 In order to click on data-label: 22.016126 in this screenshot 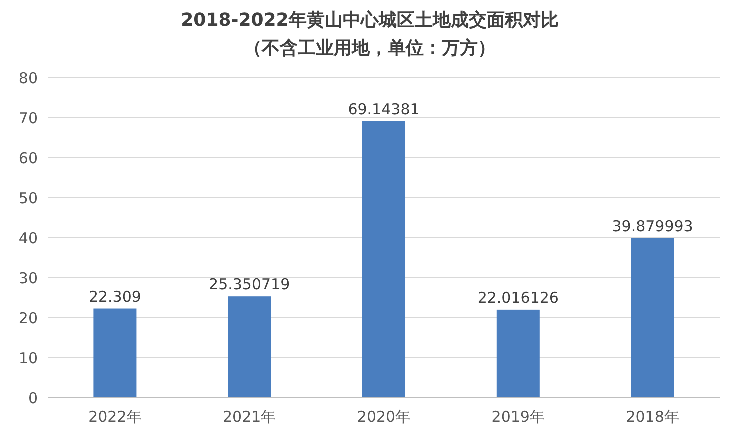, I will do `click(518, 297)`.